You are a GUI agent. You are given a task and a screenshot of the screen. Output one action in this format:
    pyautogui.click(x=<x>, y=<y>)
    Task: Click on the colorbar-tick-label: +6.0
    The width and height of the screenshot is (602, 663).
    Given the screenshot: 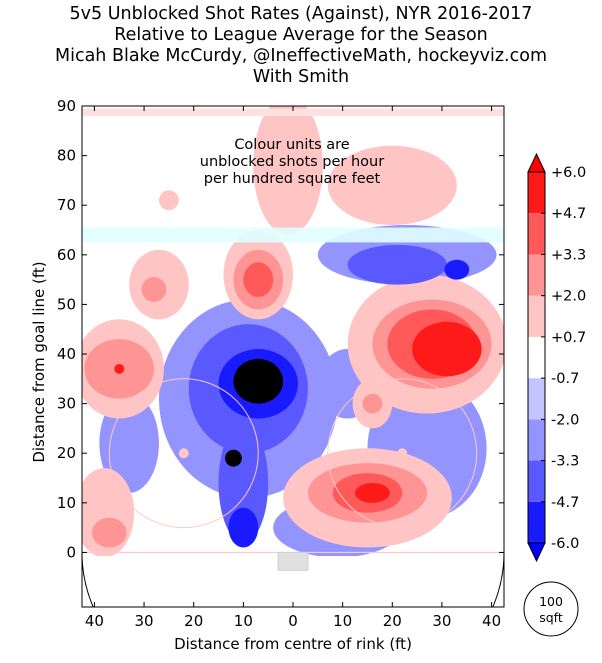 What is the action you would take?
    pyautogui.click(x=568, y=173)
    